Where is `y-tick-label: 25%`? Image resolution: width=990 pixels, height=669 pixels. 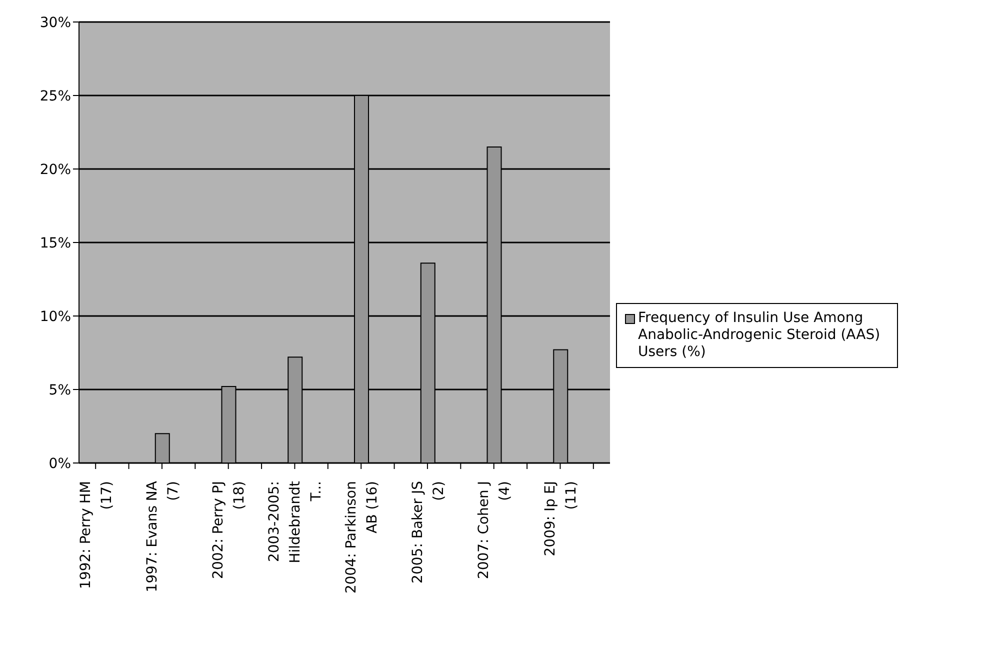 y-tick-label: 25% is located at coordinates (55, 96).